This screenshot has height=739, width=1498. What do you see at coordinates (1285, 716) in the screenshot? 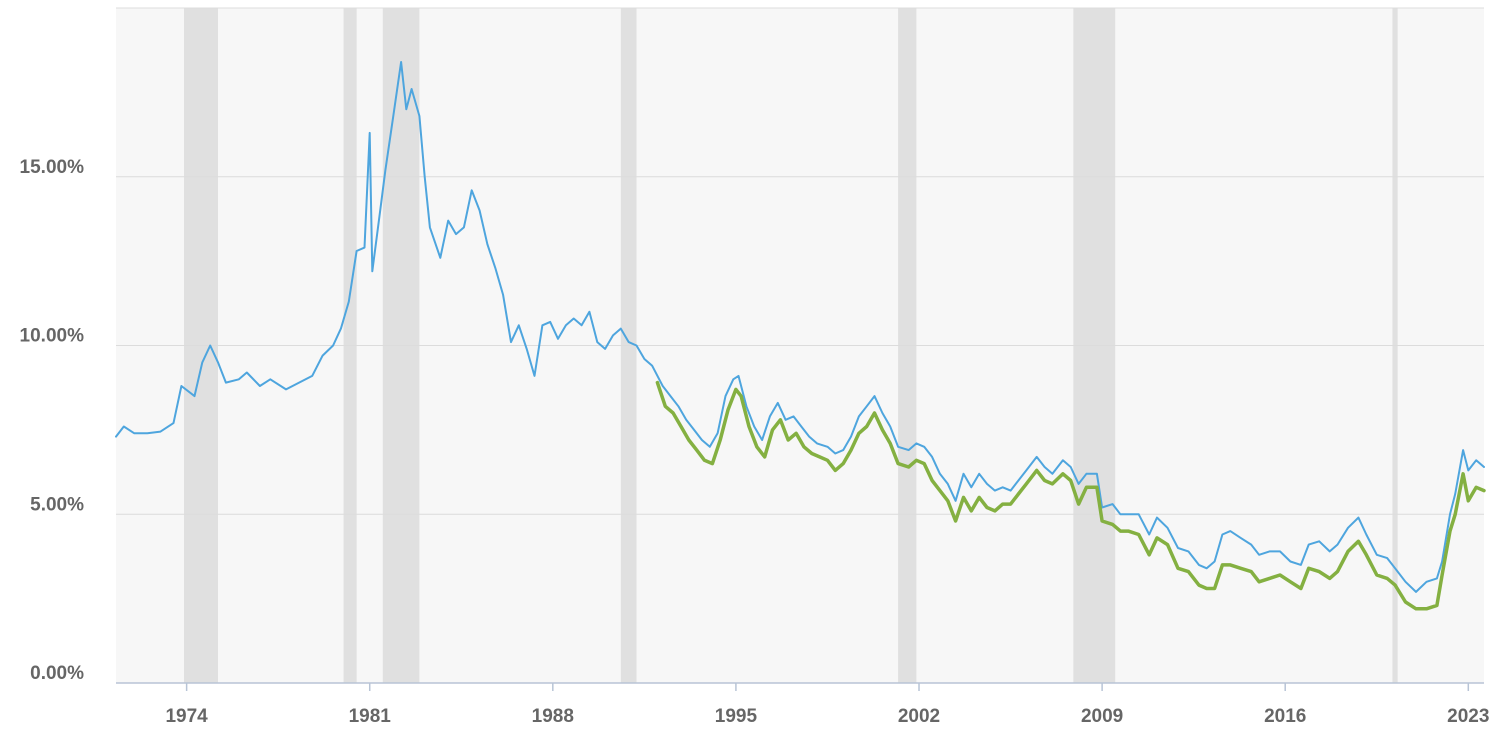
I see `x-tick-label: 2016` at bounding box center [1285, 716].